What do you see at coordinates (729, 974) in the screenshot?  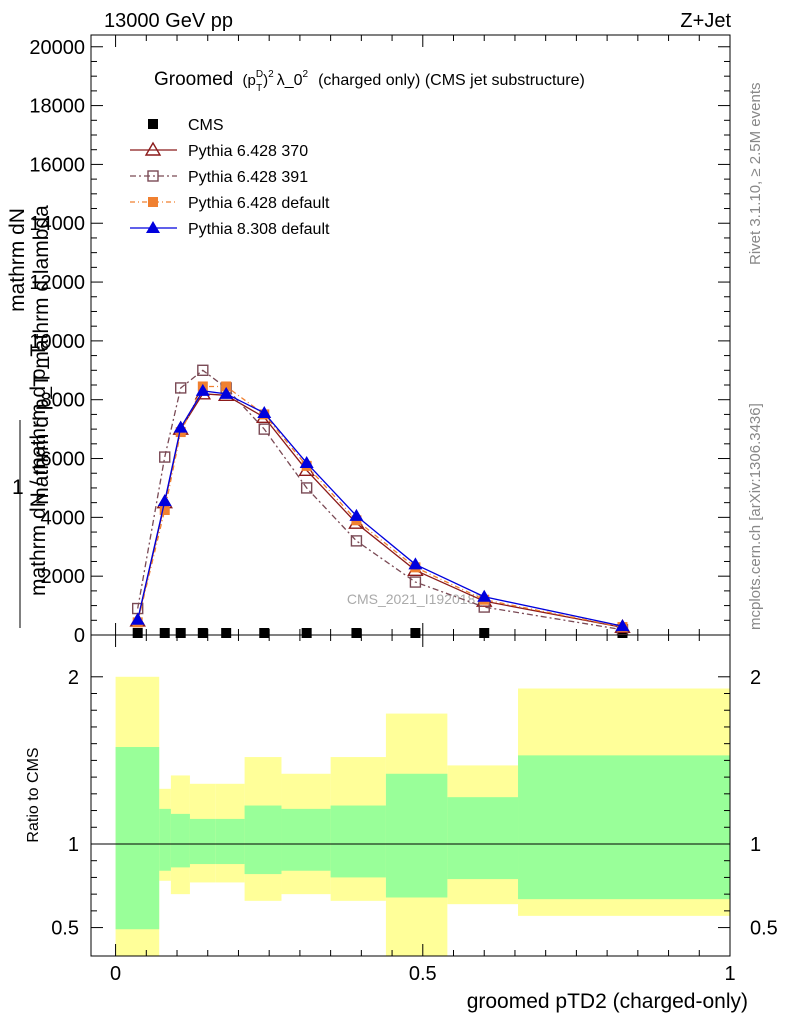 I see `xtick-label: 1` at bounding box center [729, 974].